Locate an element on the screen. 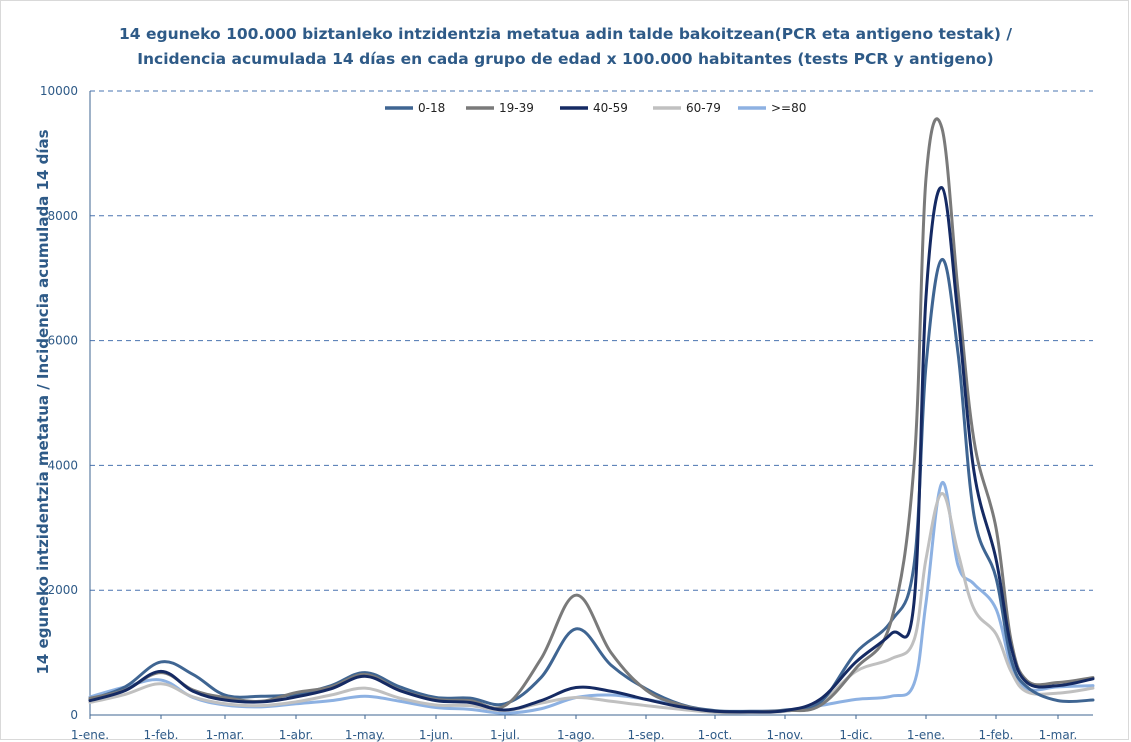 Image resolution: width=1131 pixels, height=742 pixels. x-tick-label: 1-oct. is located at coordinates (715, 735).